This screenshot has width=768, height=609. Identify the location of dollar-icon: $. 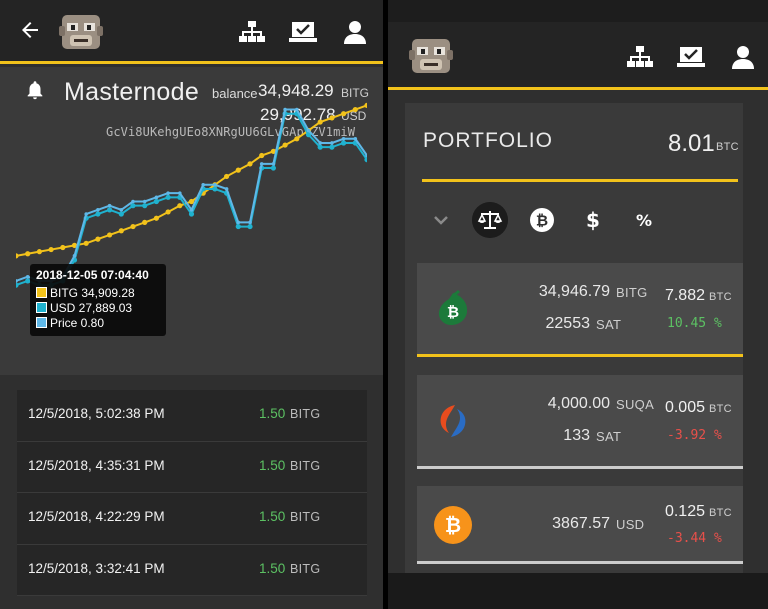
(593, 220).